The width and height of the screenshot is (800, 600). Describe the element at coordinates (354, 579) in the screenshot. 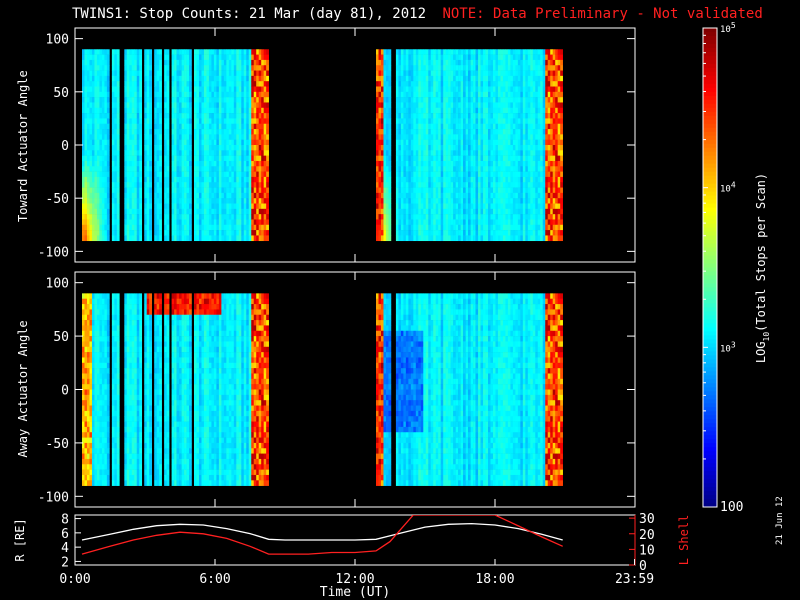

I see `x-tick-label: 12:00` at that location.